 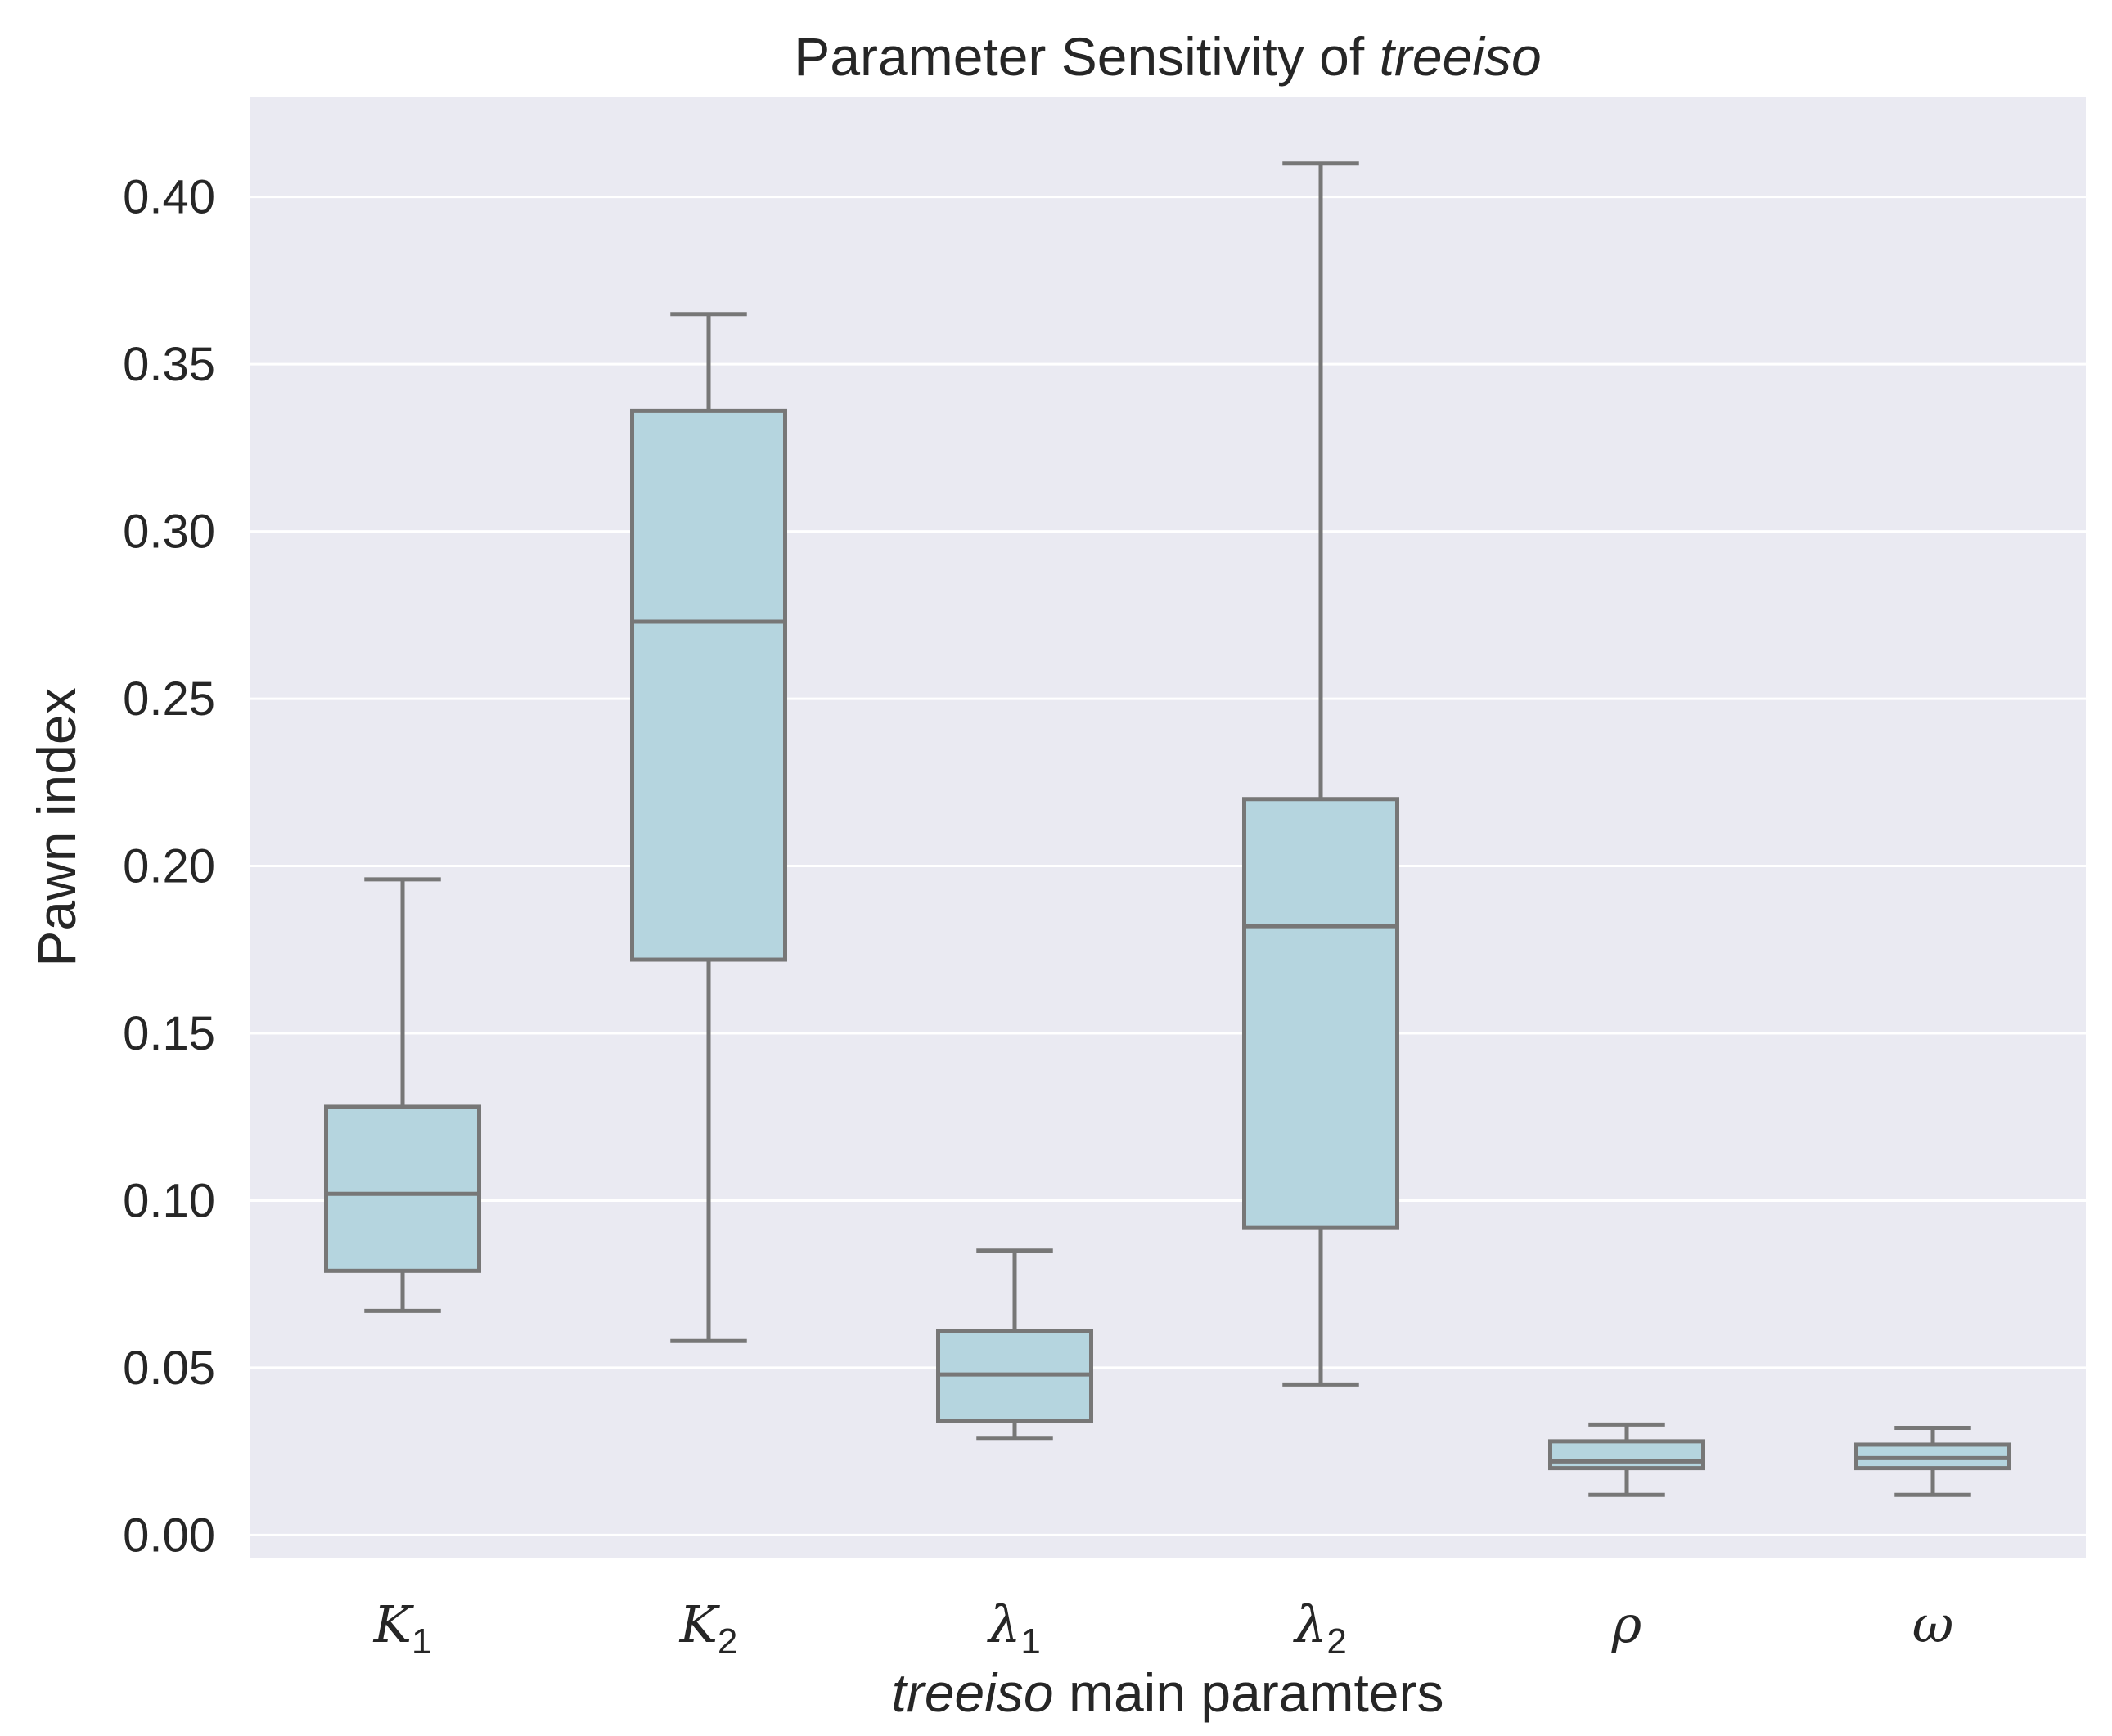 What do you see at coordinates (169, 1535) in the screenshot?
I see `y-tick-label: 0.00` at bounding box center [169, 1535].